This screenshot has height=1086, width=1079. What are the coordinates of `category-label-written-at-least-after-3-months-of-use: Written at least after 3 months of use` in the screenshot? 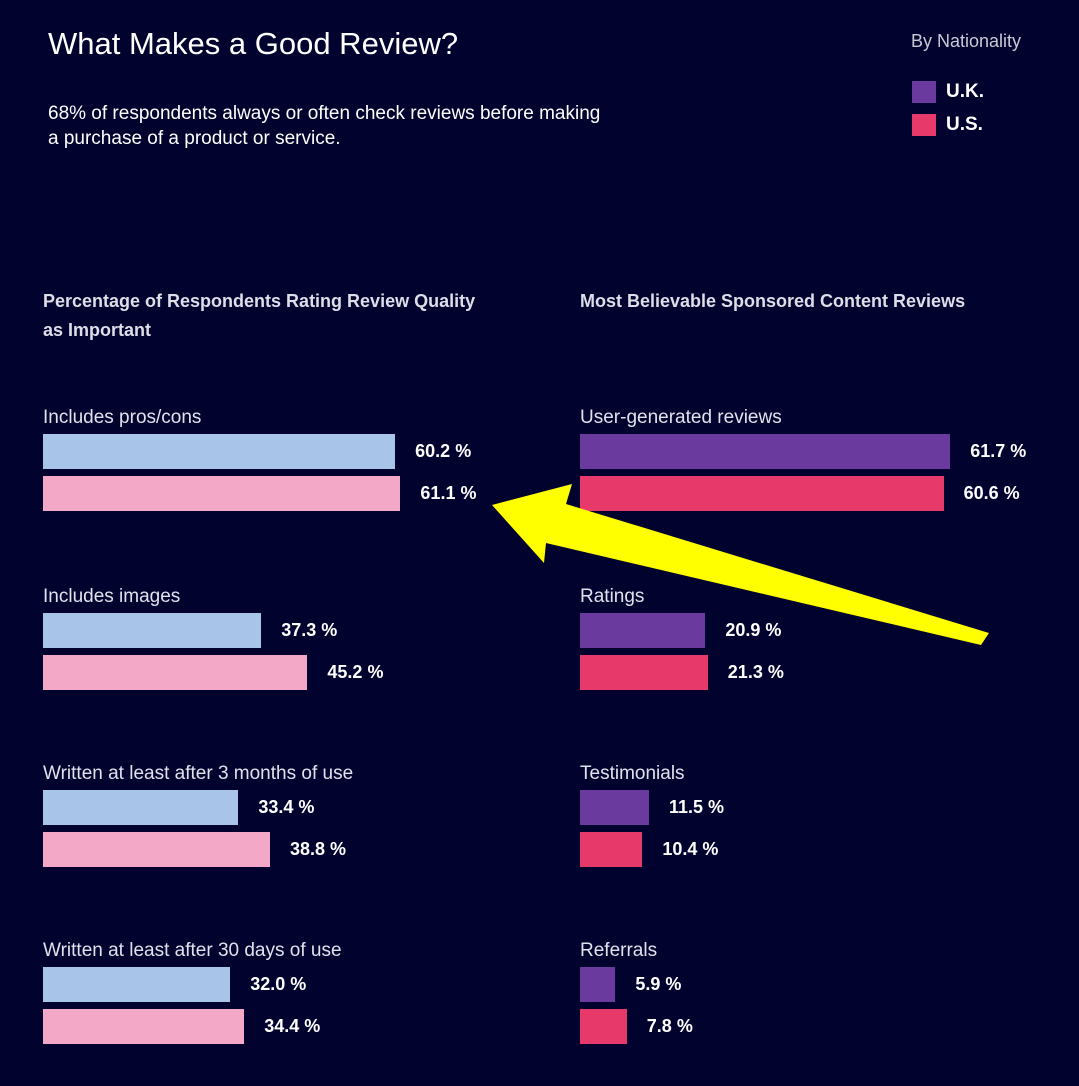 It's located at (198, 773).